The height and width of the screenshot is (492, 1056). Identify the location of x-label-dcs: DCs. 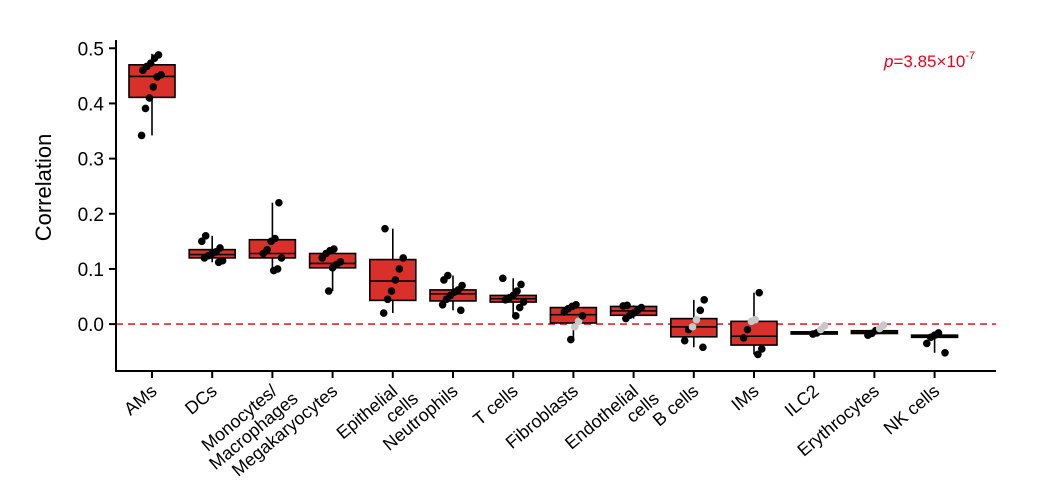
(201, 400).